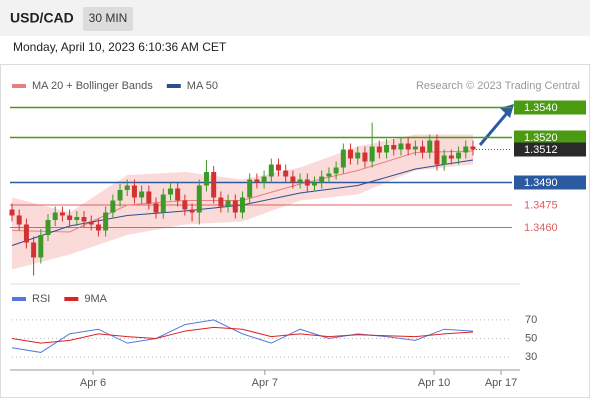 This screenshot has width=590, height=405. Describe the element at coordinates (92, 86) in the screenshot. I see `legend-label: MA 20 + Bollinger Bands` at that location.